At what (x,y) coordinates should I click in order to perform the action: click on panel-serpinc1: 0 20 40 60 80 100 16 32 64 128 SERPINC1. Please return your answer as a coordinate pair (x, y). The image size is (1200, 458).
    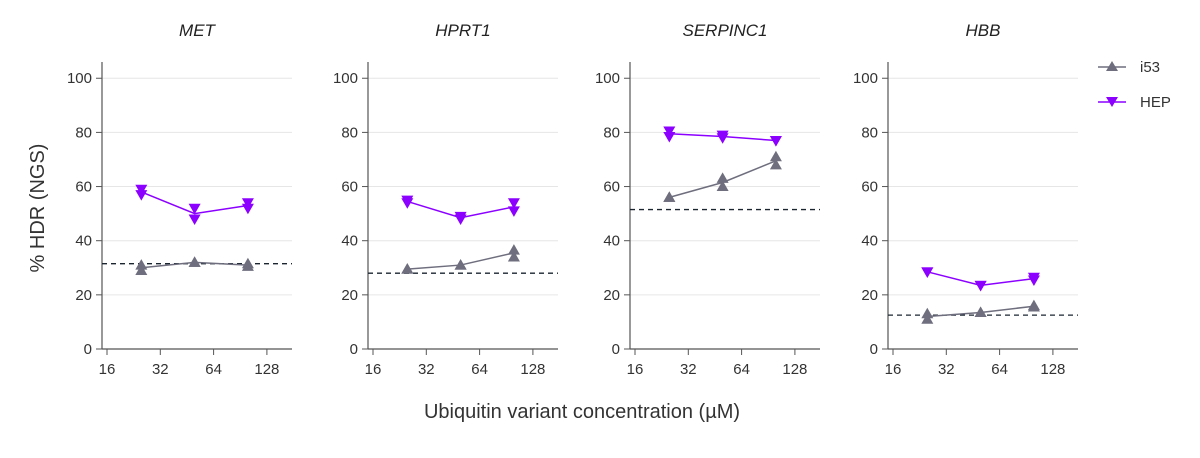
    Looking at the image, I should click on (707, 199).